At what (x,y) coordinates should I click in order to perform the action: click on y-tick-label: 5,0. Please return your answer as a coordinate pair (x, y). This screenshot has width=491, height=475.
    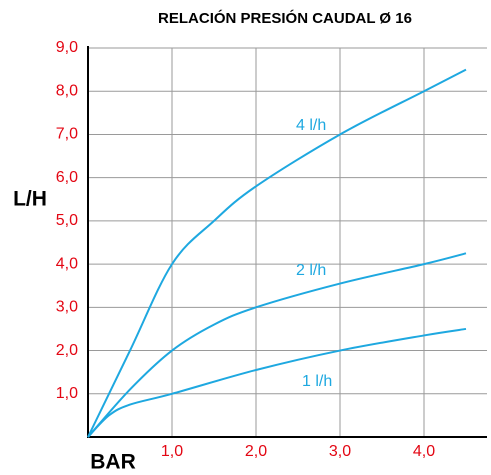
    Looking at the image, I should click on (67, 220).